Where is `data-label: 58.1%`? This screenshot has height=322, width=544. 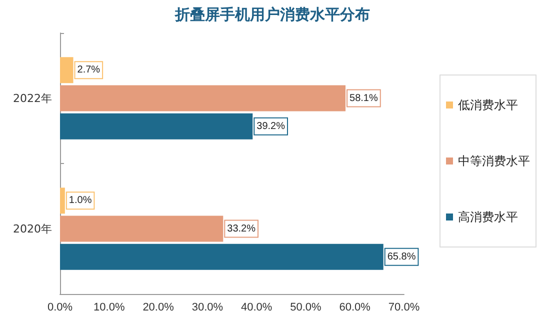
data-label: 58.1% is located at coordinates (364, 98).